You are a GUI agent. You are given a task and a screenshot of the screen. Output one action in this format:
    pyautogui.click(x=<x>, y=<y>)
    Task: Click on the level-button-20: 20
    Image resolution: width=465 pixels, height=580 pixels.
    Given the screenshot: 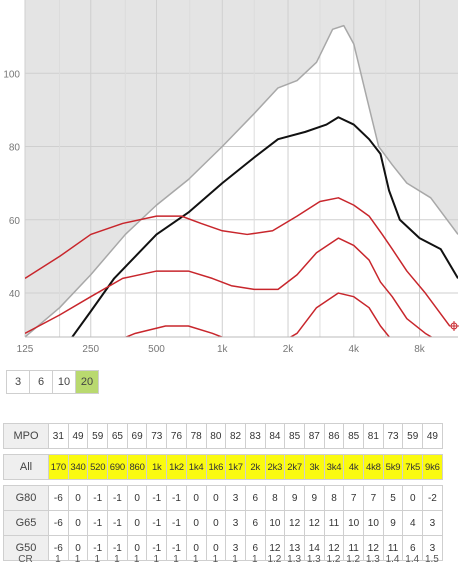 What is the action you would take?
    pyautogui.click(x=87, y=382)
    